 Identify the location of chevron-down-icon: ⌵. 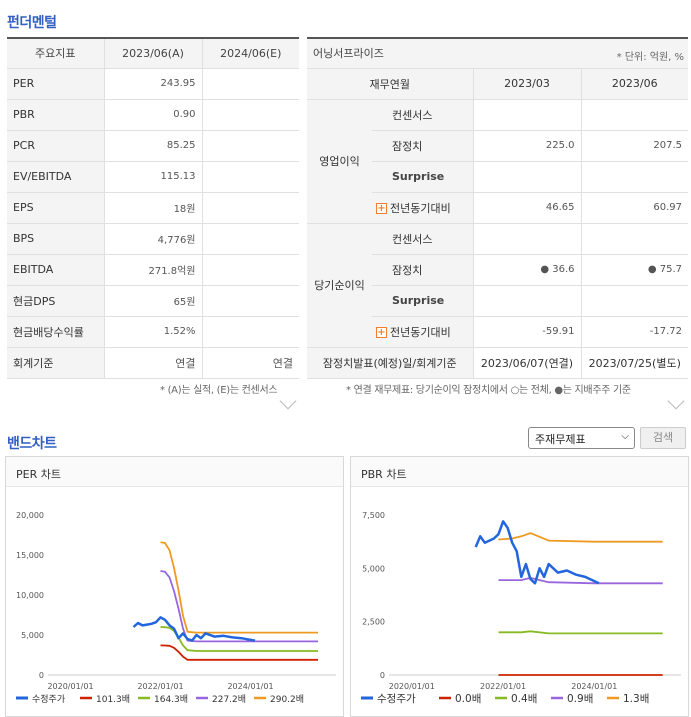
(625, 436).